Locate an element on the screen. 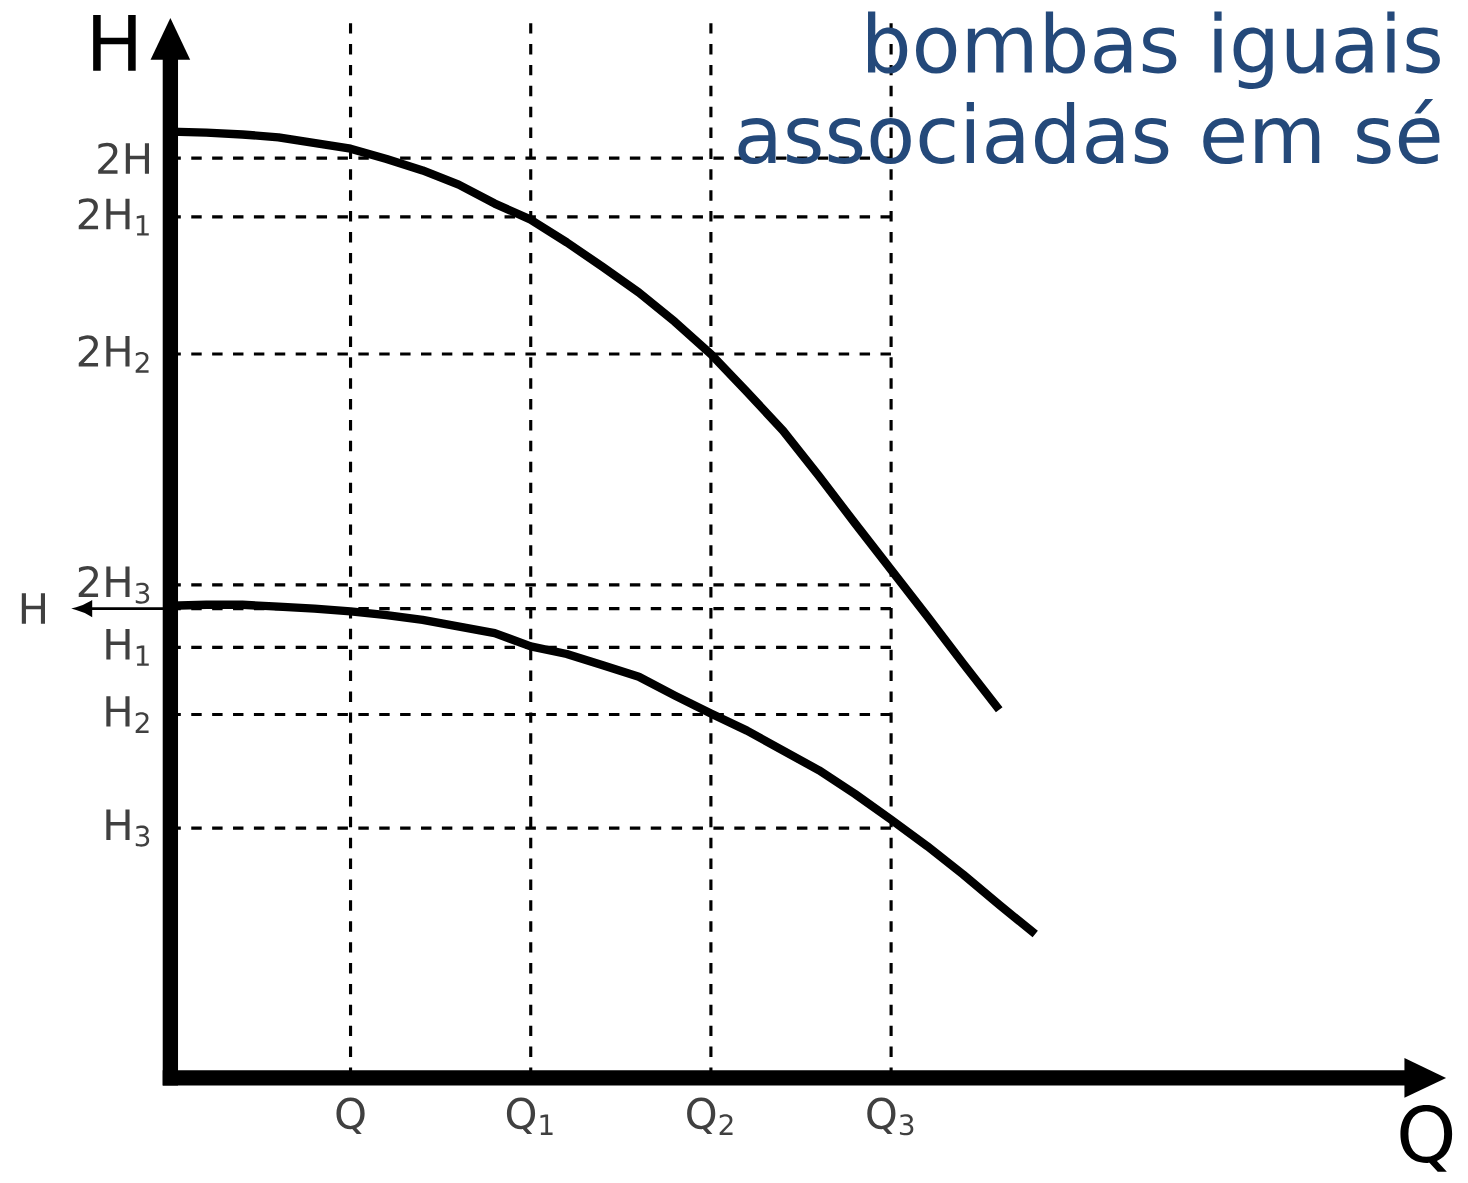 This screenshot has width=1468, height=1183. ref-line-label: 2H$_{2}$ is located at coordinates (113, 354).